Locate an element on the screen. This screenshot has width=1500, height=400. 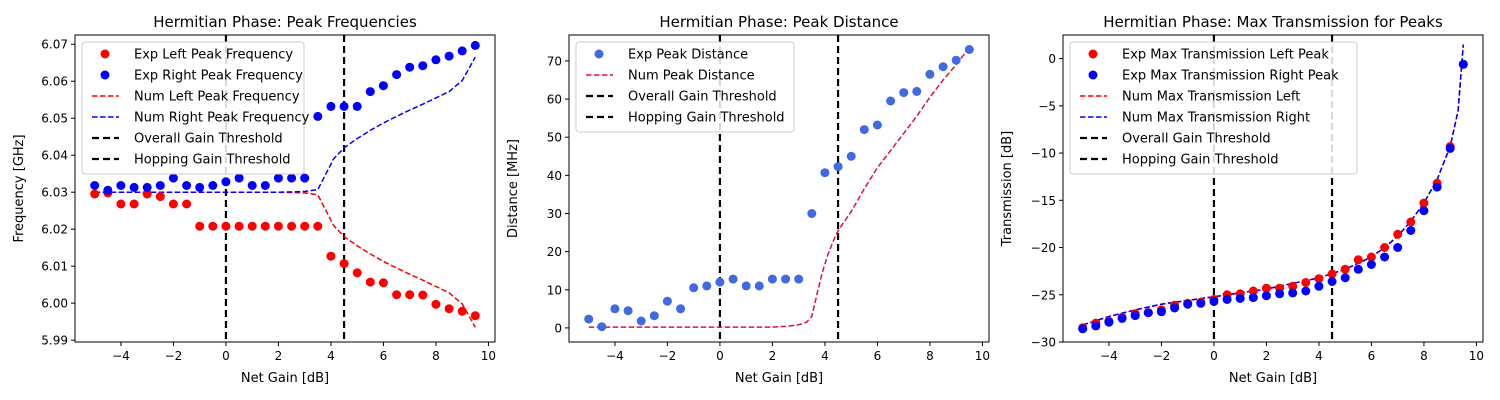
y-tick-label: 5.99 is located at coordinates (54, 341).